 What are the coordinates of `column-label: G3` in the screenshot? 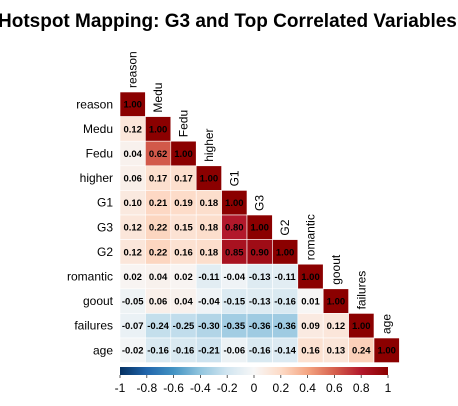 It's located at (260, 203).